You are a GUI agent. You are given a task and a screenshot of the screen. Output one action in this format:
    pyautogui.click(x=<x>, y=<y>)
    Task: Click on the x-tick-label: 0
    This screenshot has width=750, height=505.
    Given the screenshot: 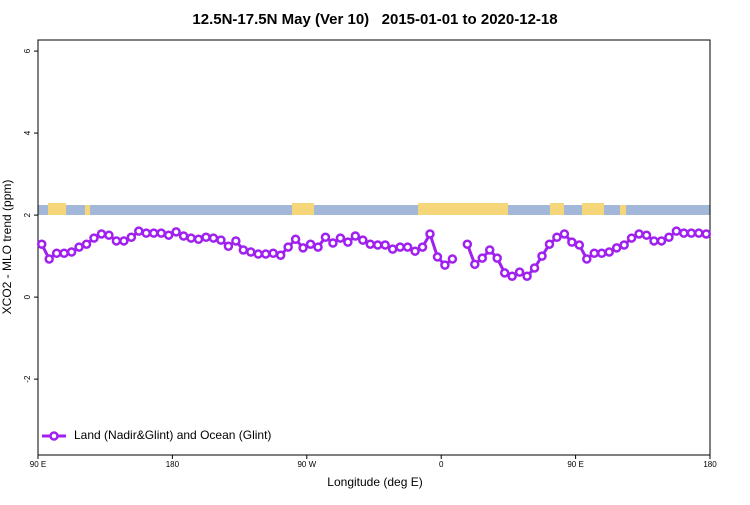 What is the action you would take?
    pyautogui.click(x=441, y=464)
    